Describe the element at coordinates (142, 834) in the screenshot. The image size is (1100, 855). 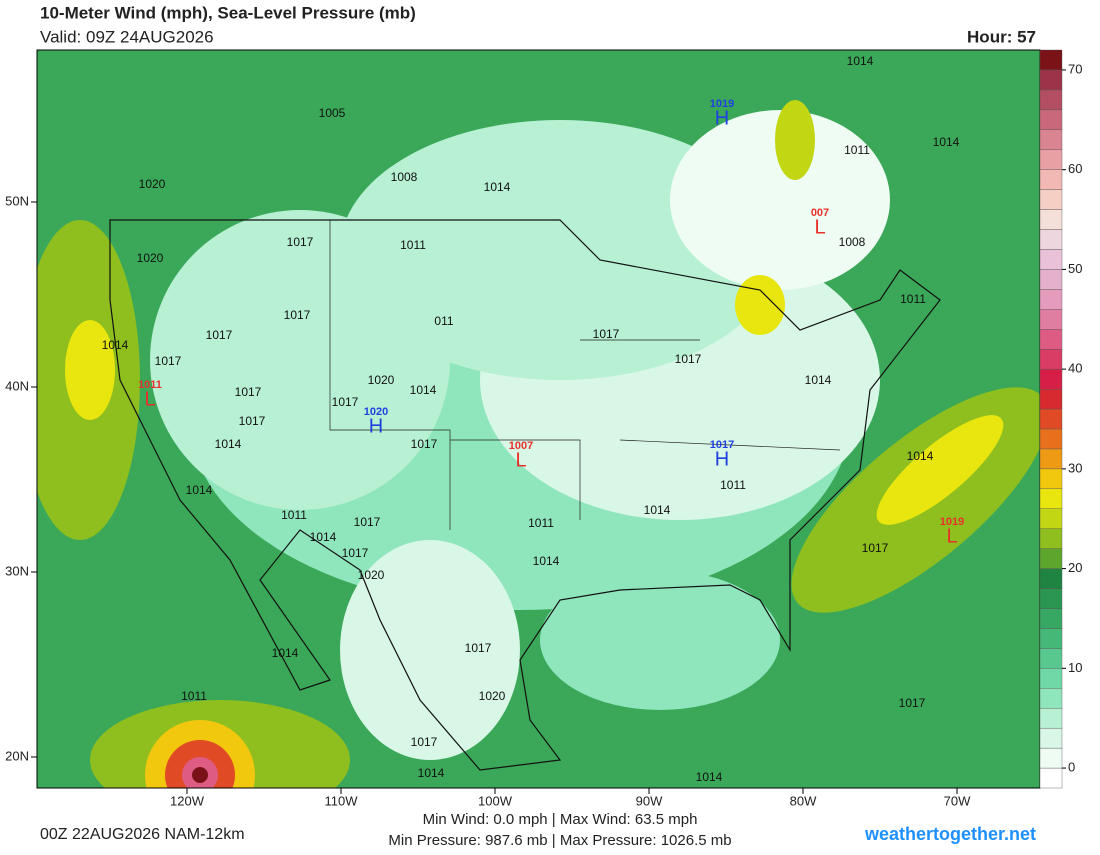
I see `model-run: 00Z 22AUG2026 NAM-12km` at that location.